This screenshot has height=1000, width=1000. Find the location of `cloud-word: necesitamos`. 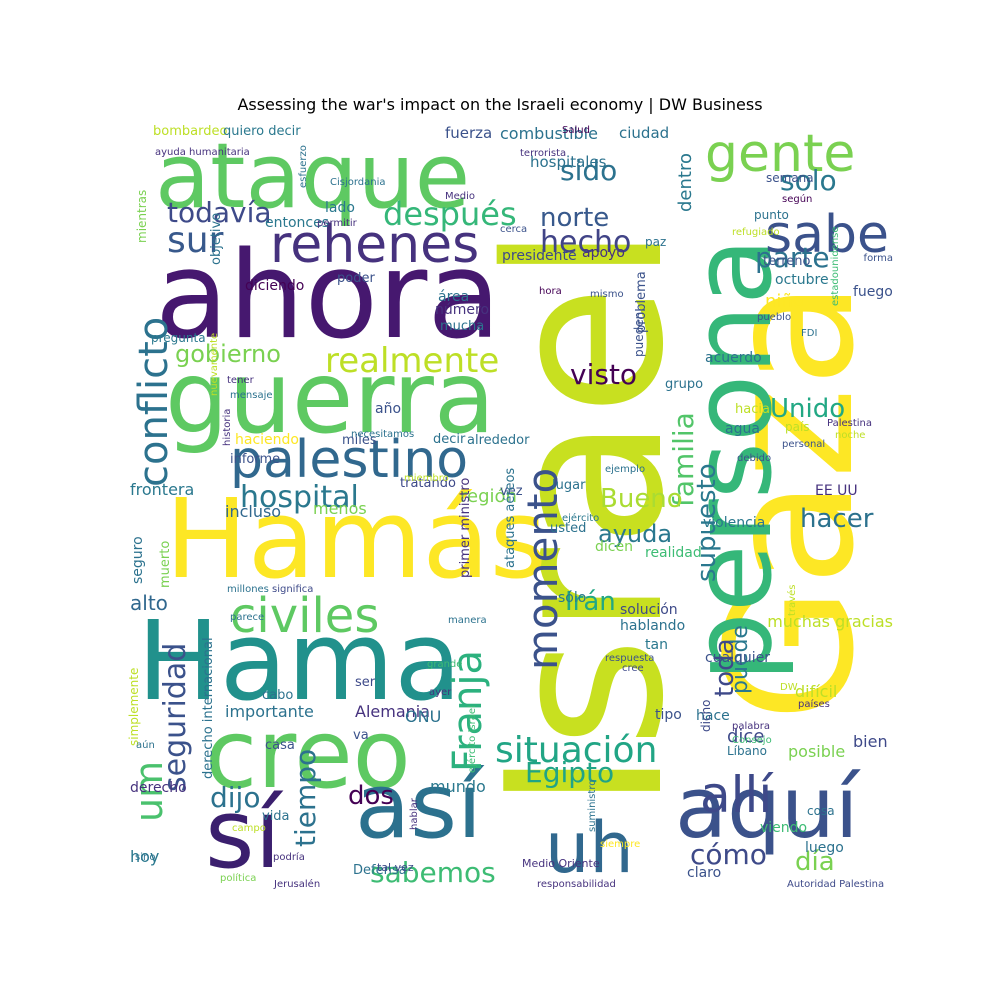

cloud-word: necesitamos is located at coordinates (382, 434).